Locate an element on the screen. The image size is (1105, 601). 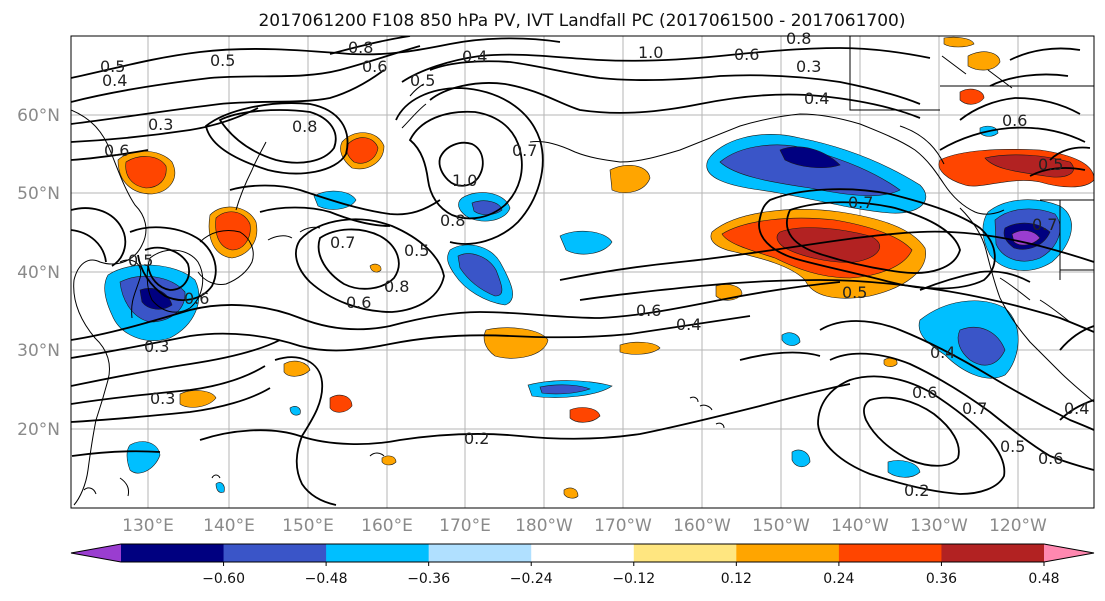
colorbar-tick-label: −0.24 is located at coordinates (531, 579).